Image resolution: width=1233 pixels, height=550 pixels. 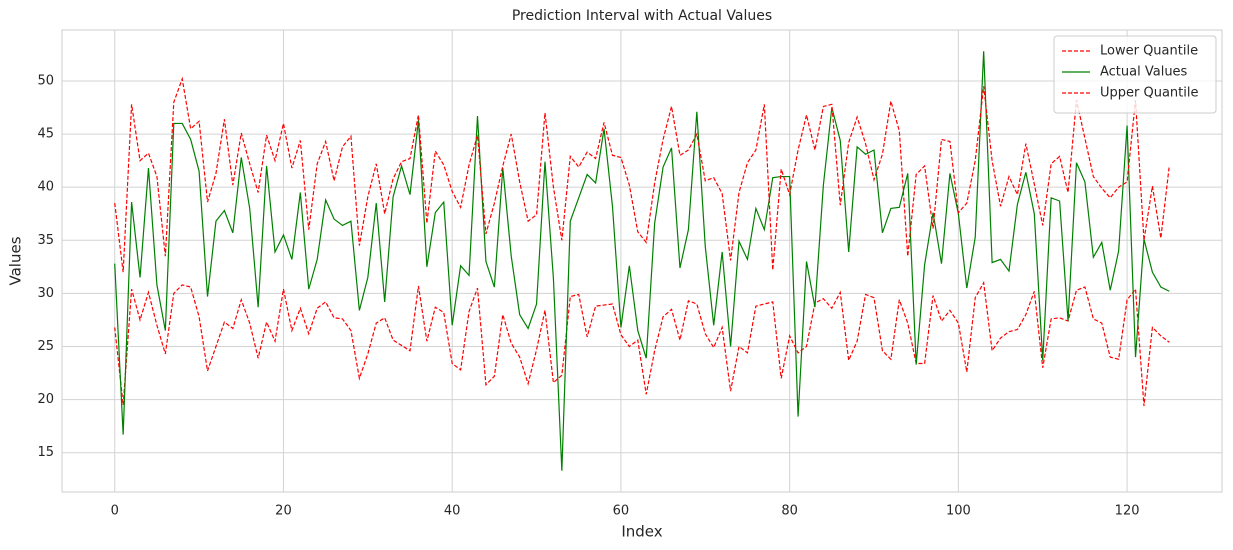 I want to click on legend-label: Actual Values, so click(x=1144, y=72).